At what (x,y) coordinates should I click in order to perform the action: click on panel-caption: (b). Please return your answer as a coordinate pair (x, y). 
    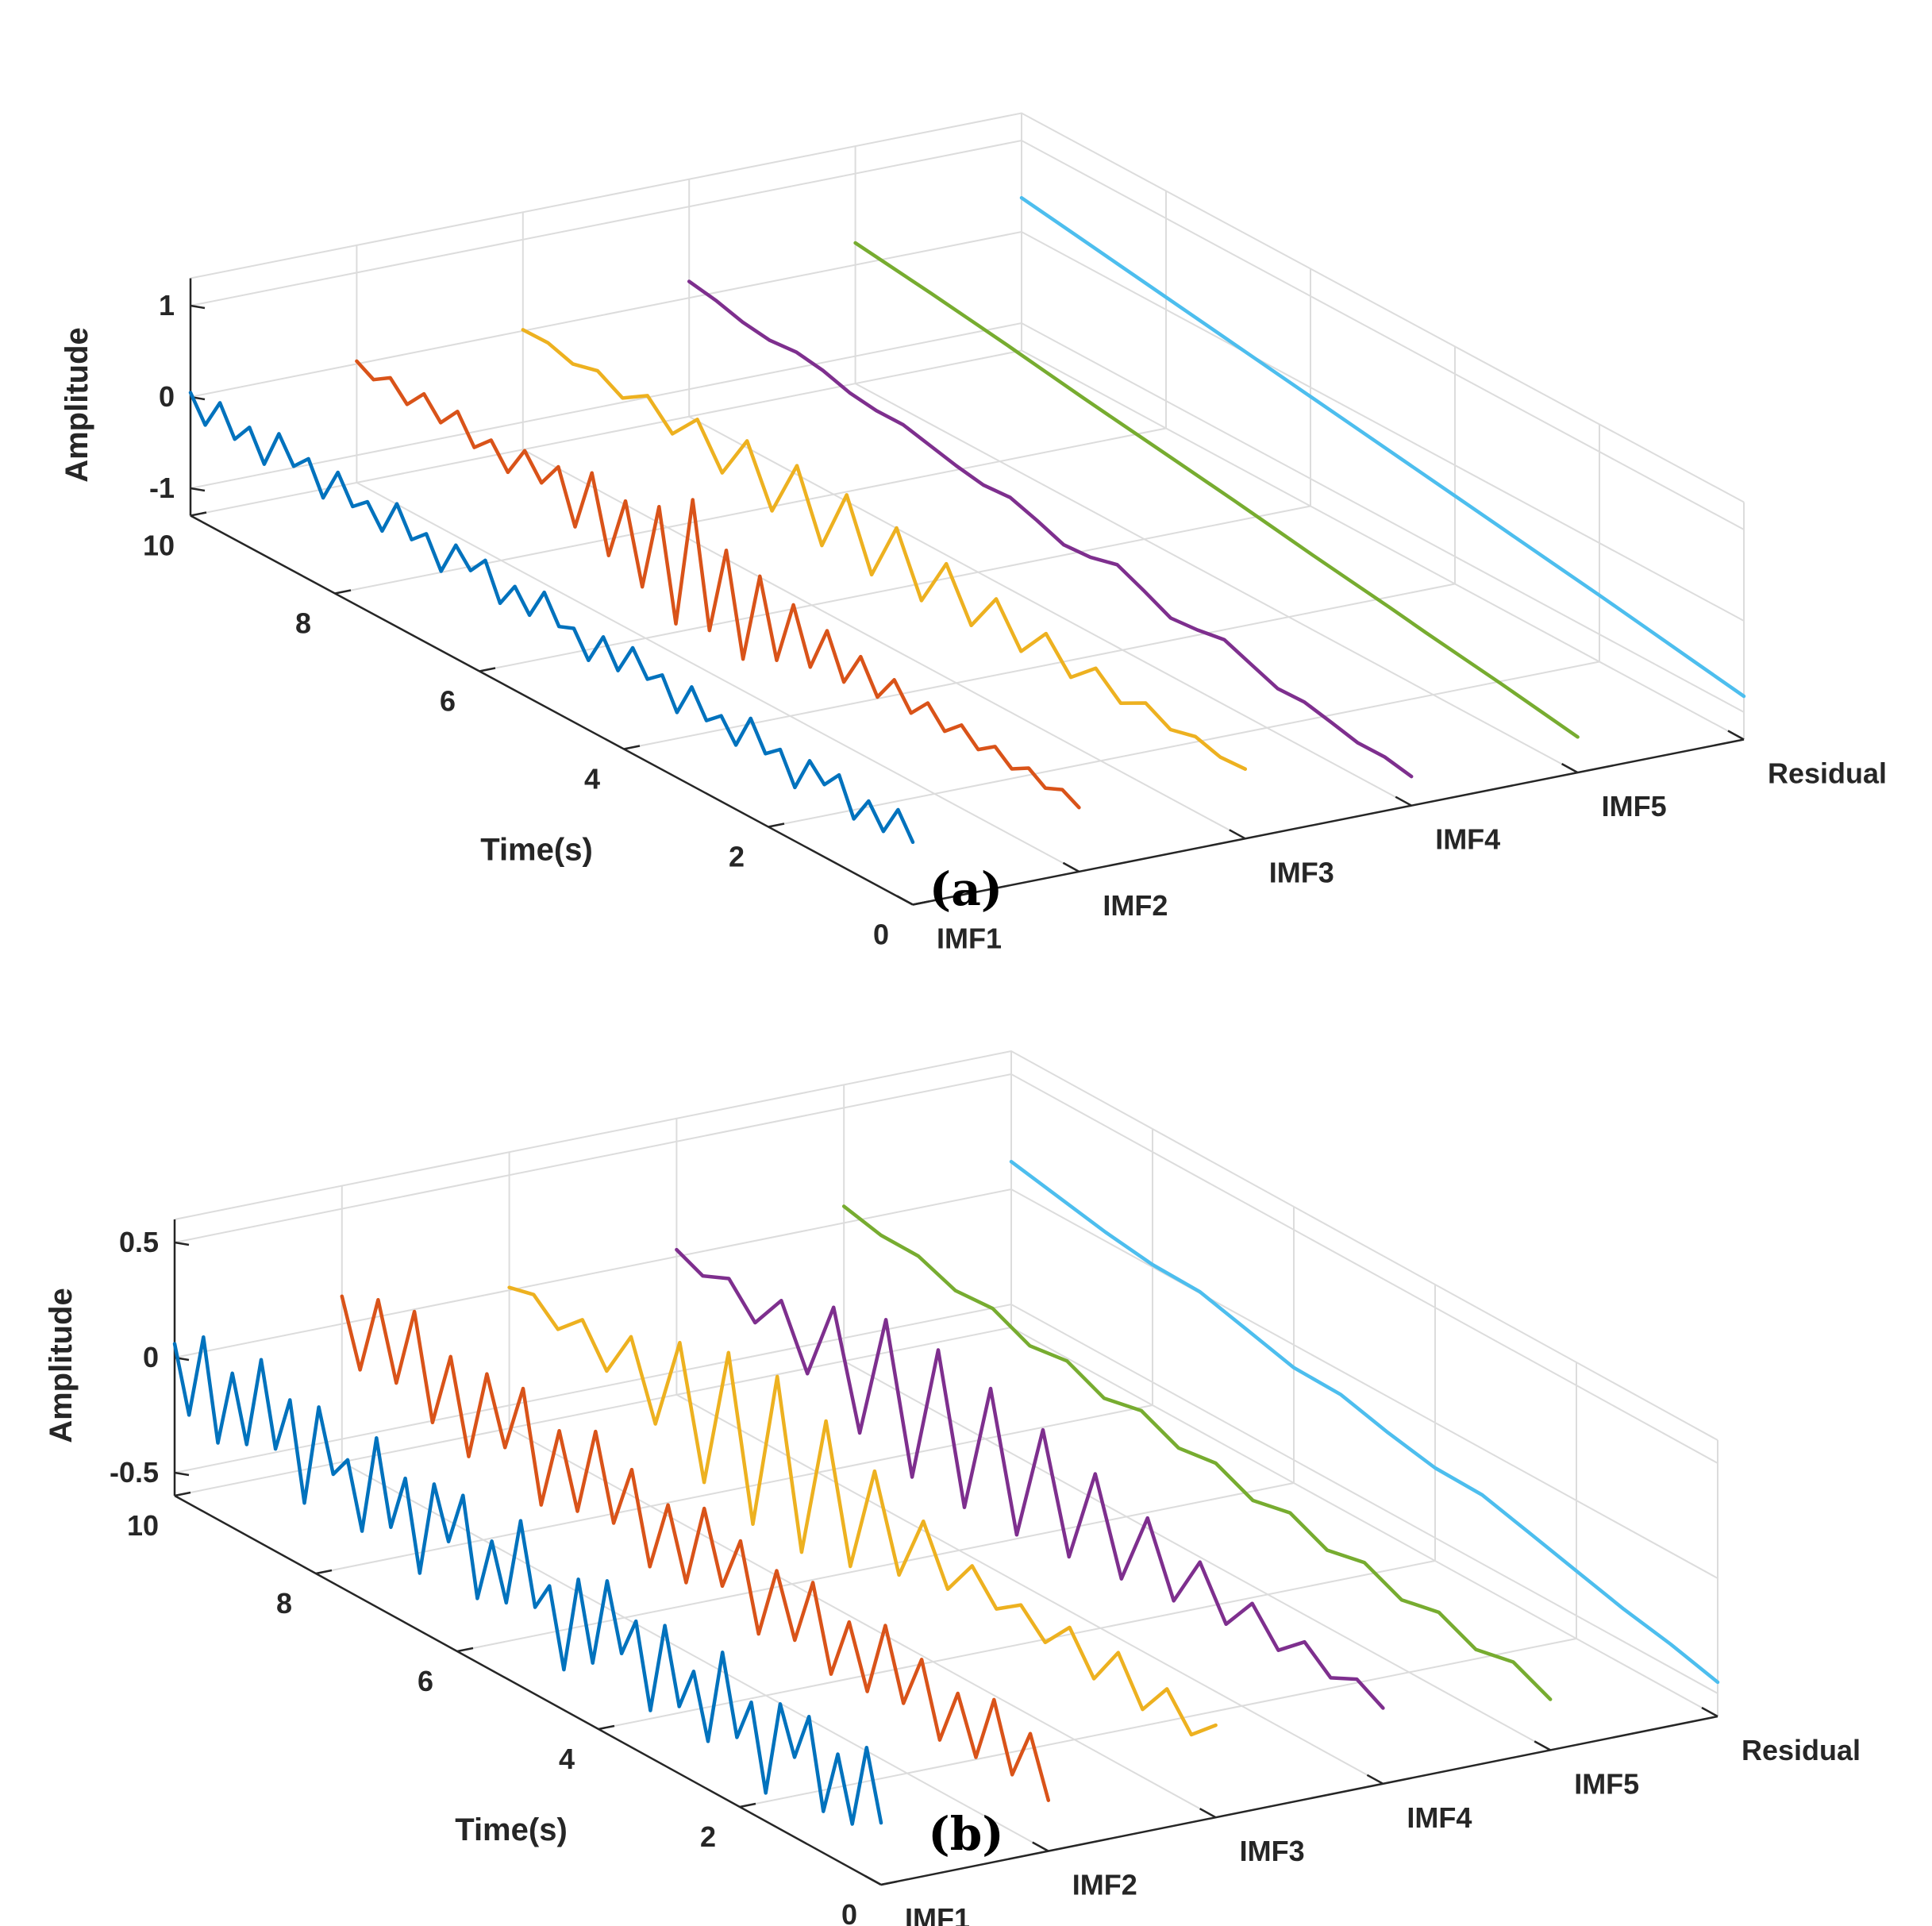
    Looking at the image, I should click on (965, 1834).